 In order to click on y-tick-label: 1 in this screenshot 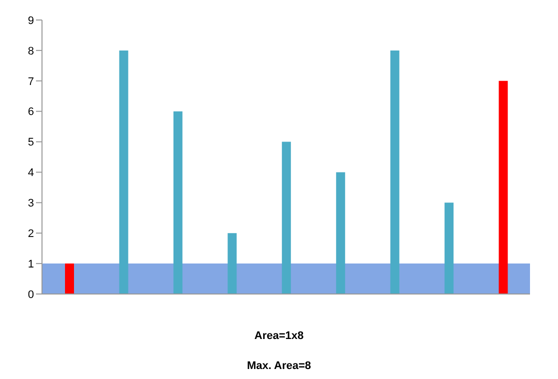, I will do `click(31, 264)`.